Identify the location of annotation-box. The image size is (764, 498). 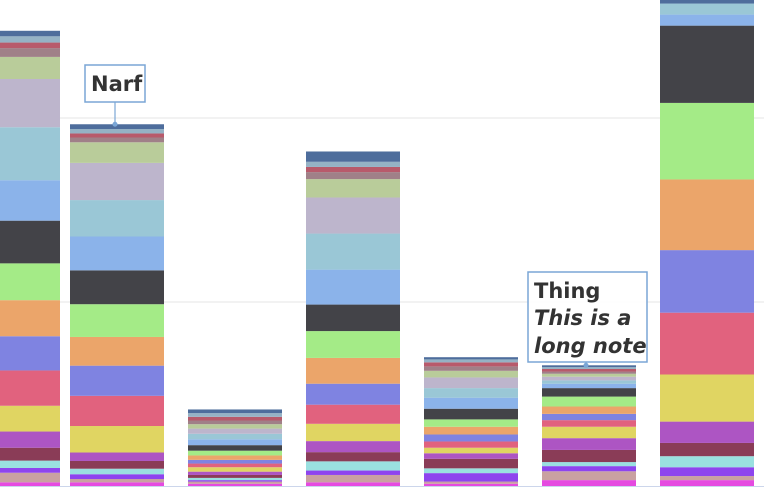
(587, 317).